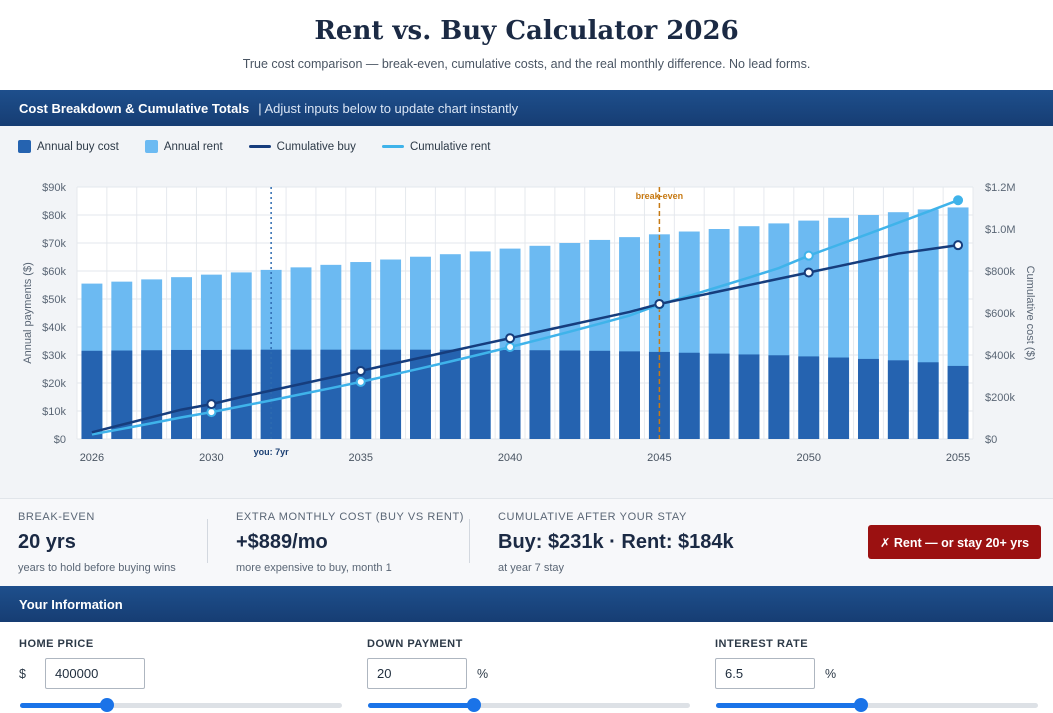 Image resolution: width=1053 pixels, height=713 pixels. What do you see at coordinates (991, 440) in the screenshot?
I see `y2-tick-label: $0` at bounding box center [991, 440].